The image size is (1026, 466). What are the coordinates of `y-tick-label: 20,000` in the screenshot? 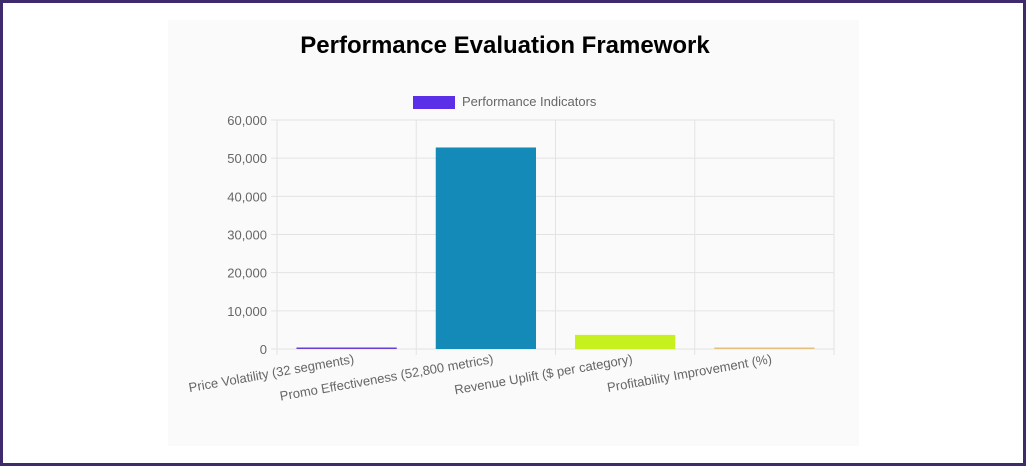 It's located at (247, 273).